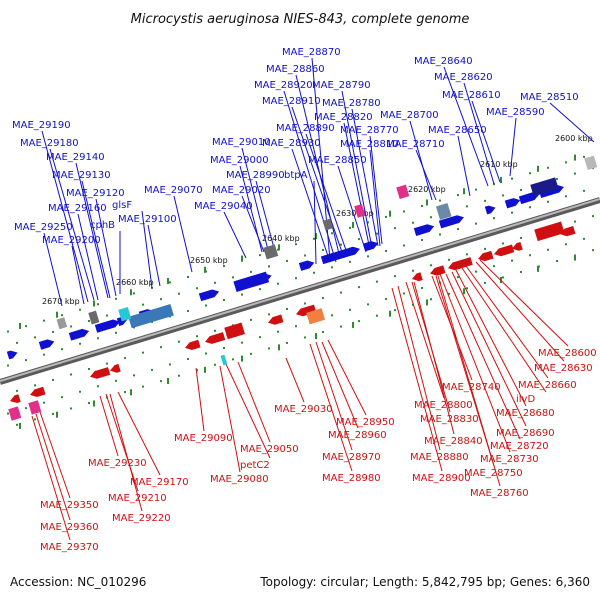  Describe the element at coordinates (403, 192) in the screenshot. I see `pink-block` at that location.